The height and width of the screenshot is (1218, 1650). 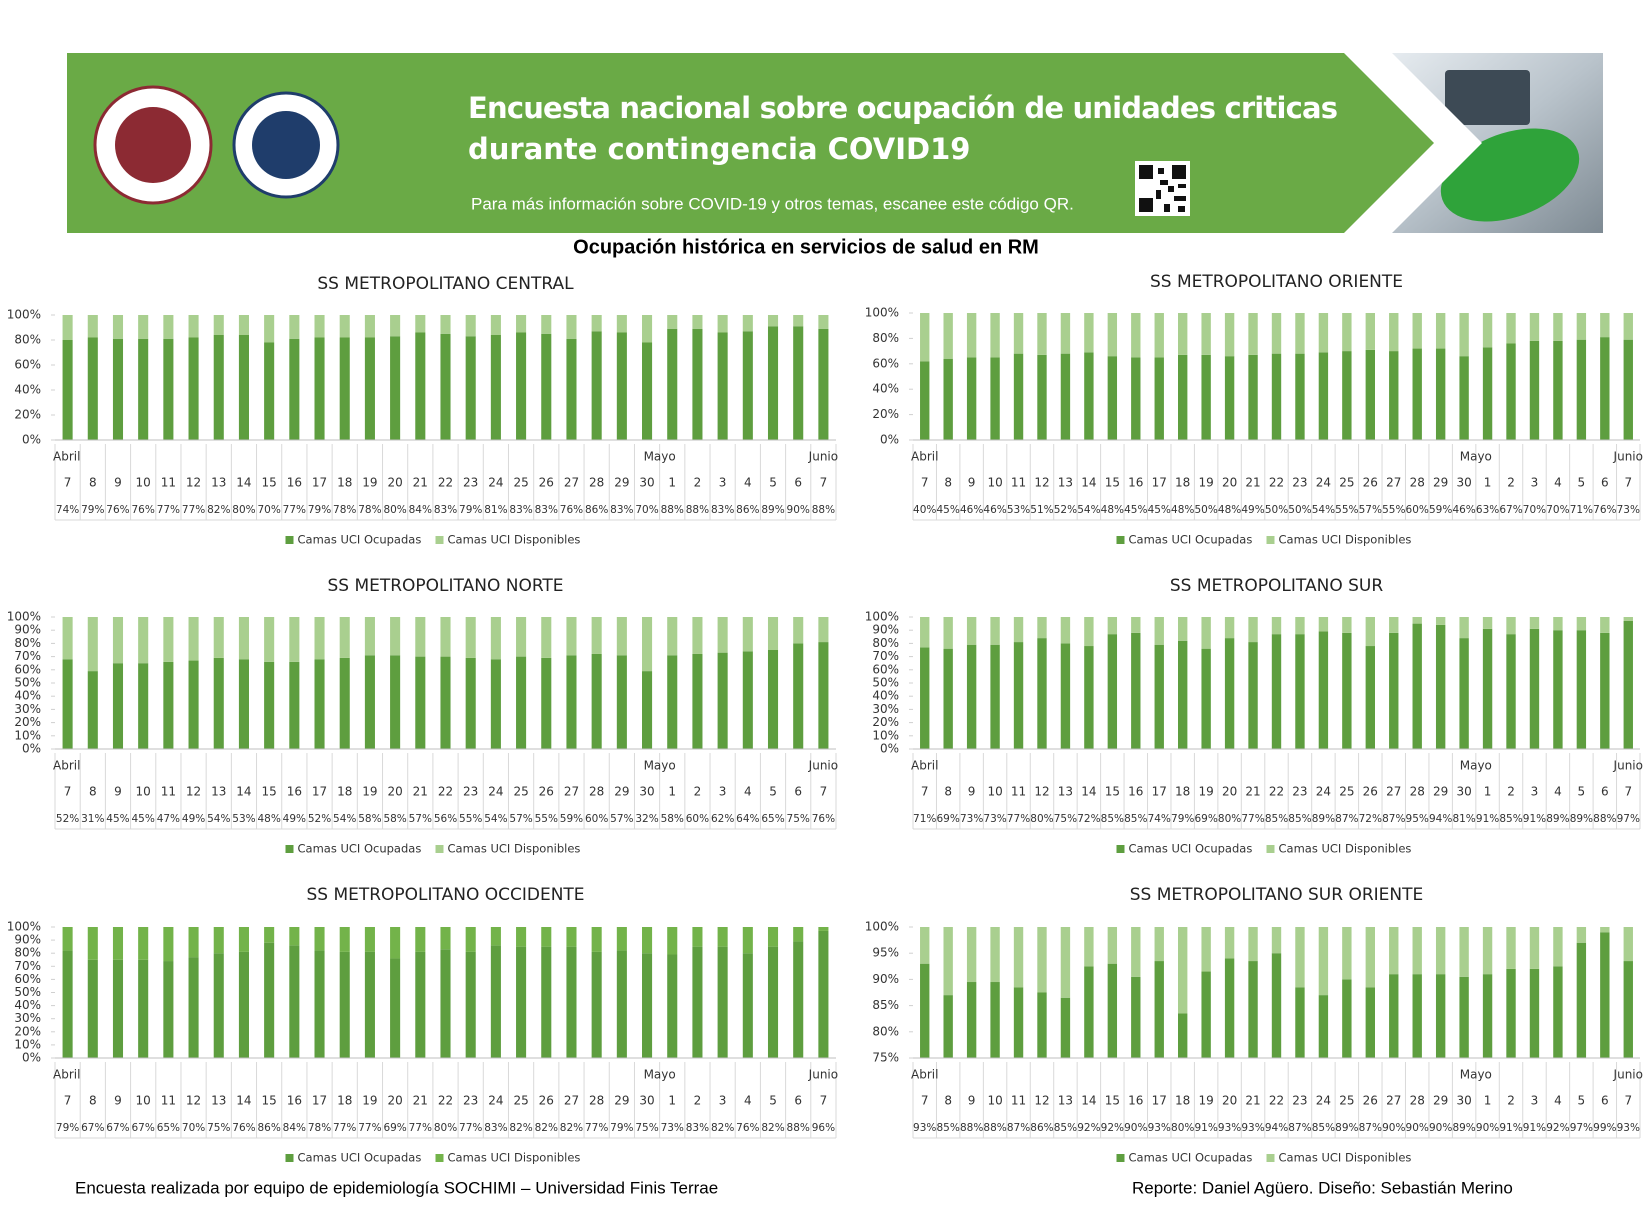 I want to click on legend-label: Camas UCI Disponibles, so click(x=514, y=540).